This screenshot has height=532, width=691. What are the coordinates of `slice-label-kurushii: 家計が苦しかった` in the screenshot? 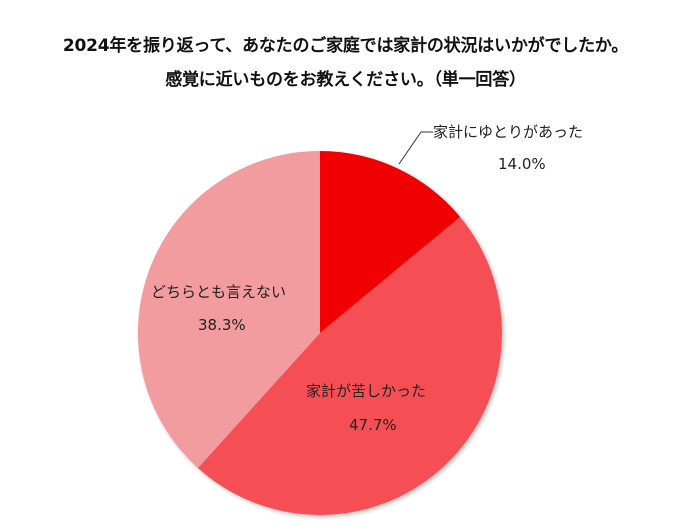 It's located at (366, 391).